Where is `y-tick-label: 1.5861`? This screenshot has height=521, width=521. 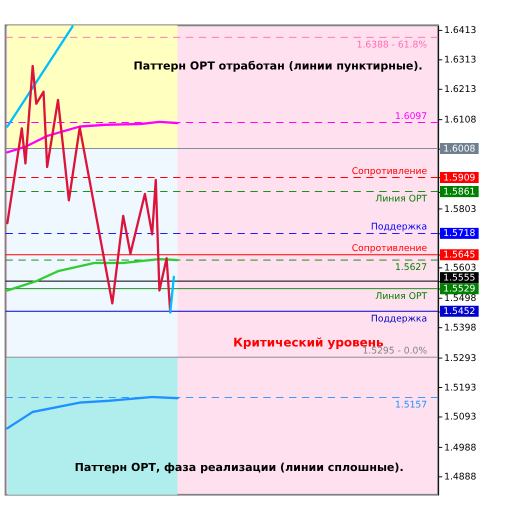 y-tick-label: 1.5861 is located at coordinates (459, 192).